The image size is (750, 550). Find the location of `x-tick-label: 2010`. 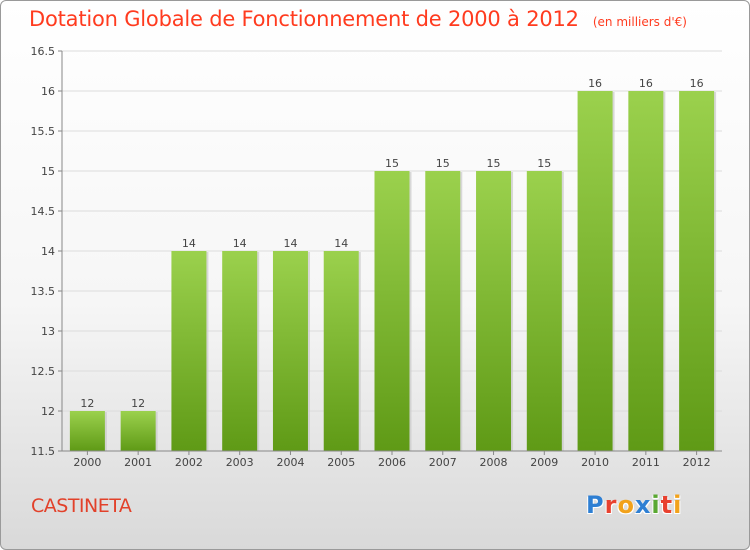

x-tick-label: 2010 is located at coordinates (595, 462).